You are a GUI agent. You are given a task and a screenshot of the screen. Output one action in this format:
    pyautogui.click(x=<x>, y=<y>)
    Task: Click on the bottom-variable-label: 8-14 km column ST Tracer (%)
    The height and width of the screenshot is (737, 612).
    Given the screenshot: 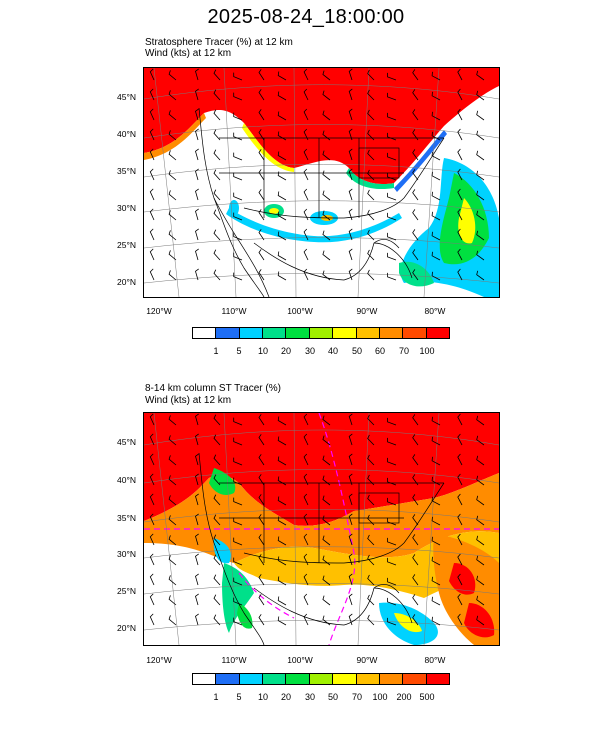 What is the action you would take?
    pyautogui.click(x=213, y=388)
    